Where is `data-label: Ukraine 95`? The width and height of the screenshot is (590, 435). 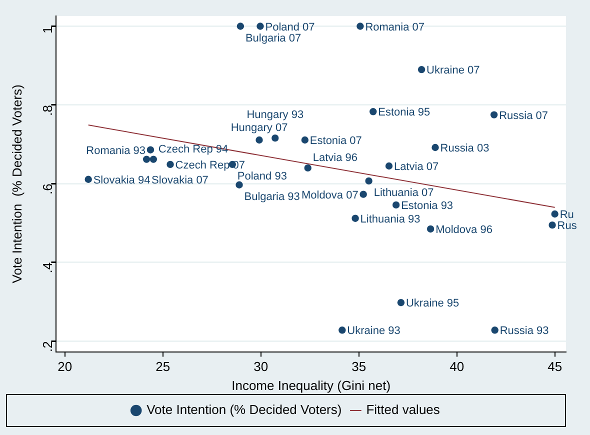 data-label: Ukraine 95 is located at coordinates (433, 304).